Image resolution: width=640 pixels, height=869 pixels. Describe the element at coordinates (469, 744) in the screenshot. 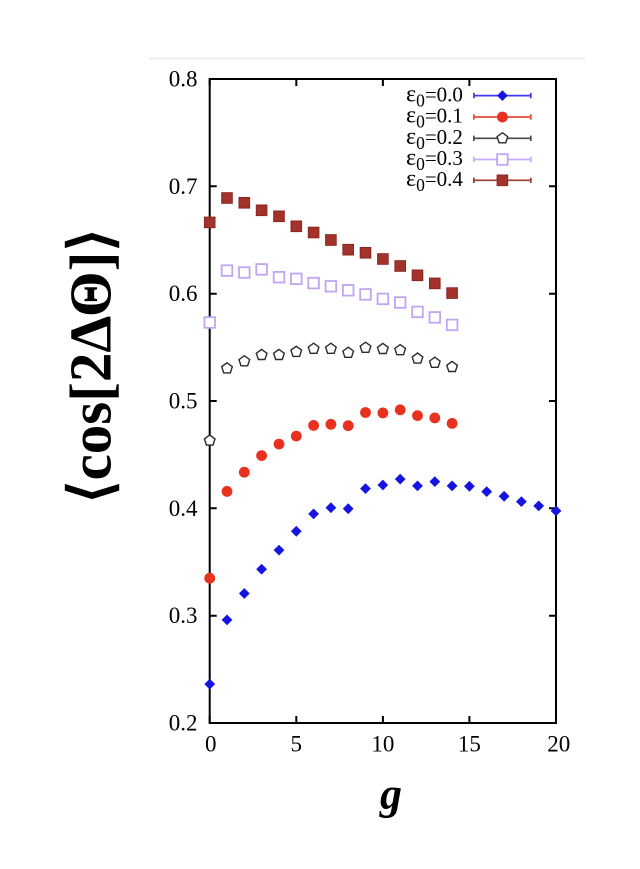

I see `svg-text: 15` at that location.